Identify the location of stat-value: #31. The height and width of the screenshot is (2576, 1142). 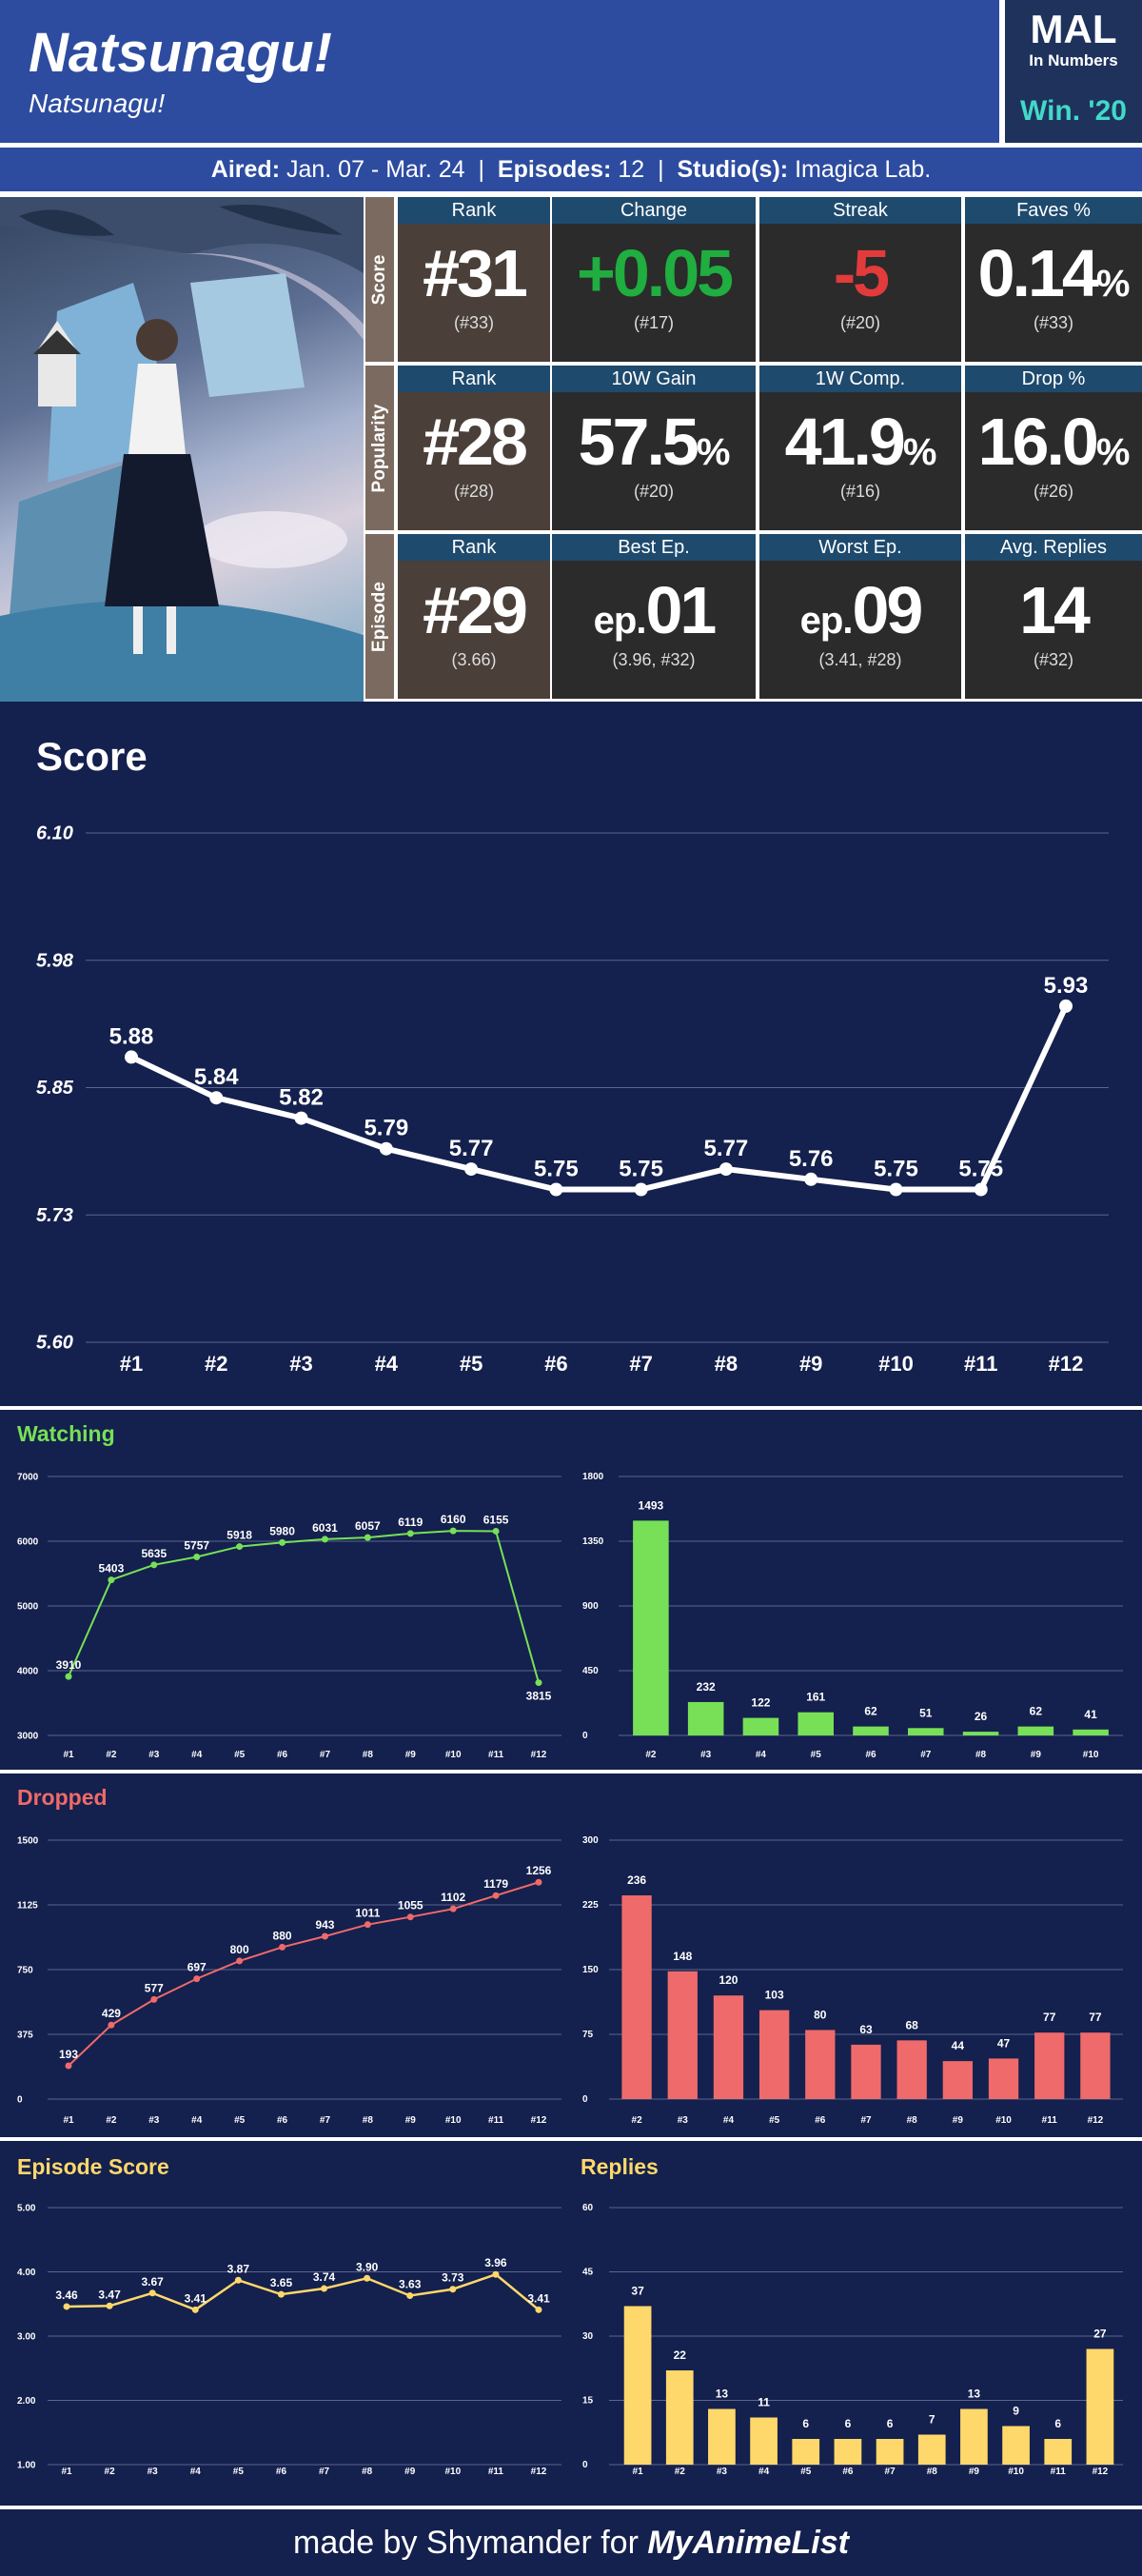
(474, 273).